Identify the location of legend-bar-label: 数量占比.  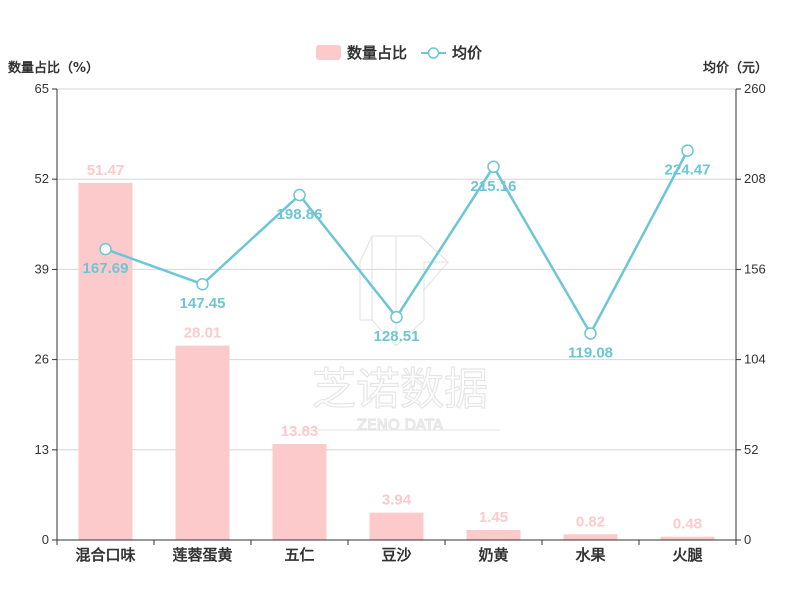
(377, 53).